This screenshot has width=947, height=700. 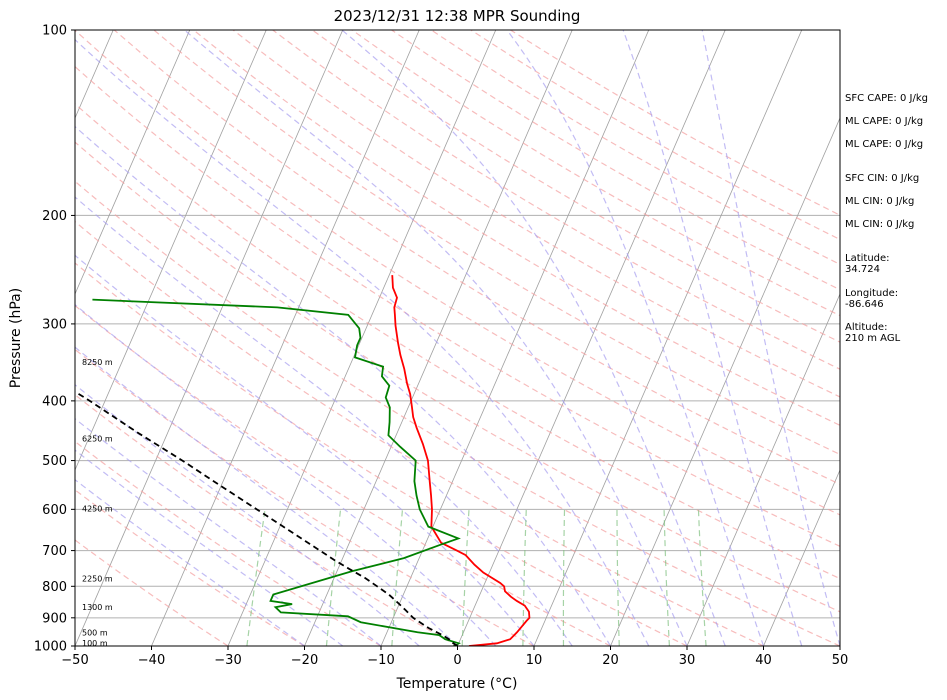 I want to click on height-label: 500 m, so click(x=95, y=632).